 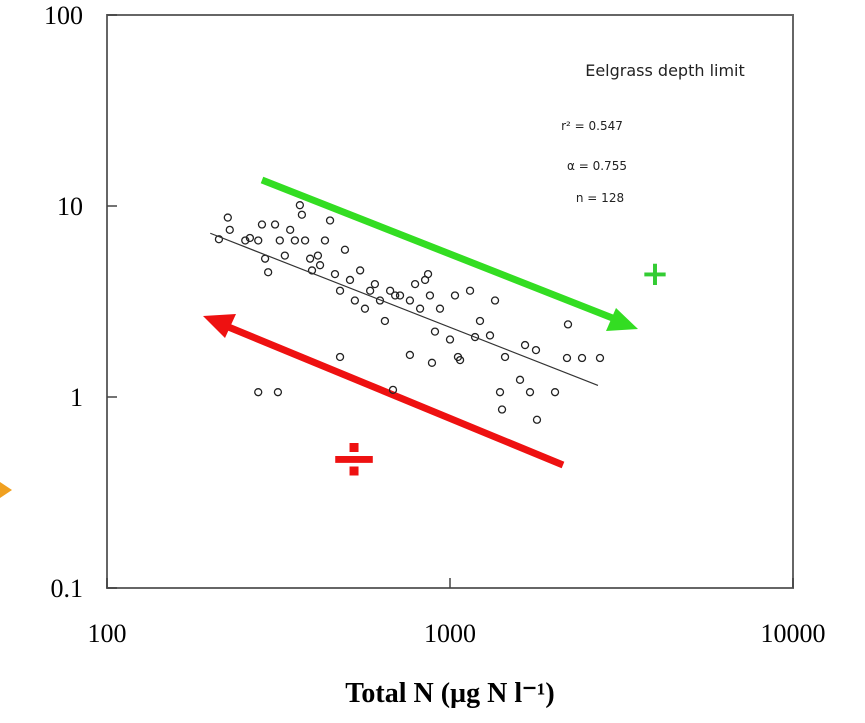 I want to click on x-tick-label: 100, so click(x=107, y=633).